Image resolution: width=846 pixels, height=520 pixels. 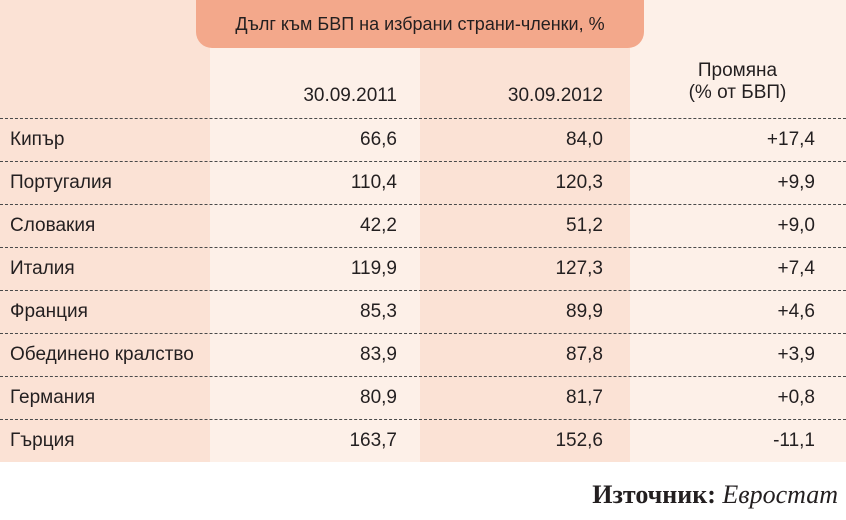 What do you see at coordinates (555, 95) in the screenshot?
I see `column-header: 30.09.2012` at bounding box center [555, 95].